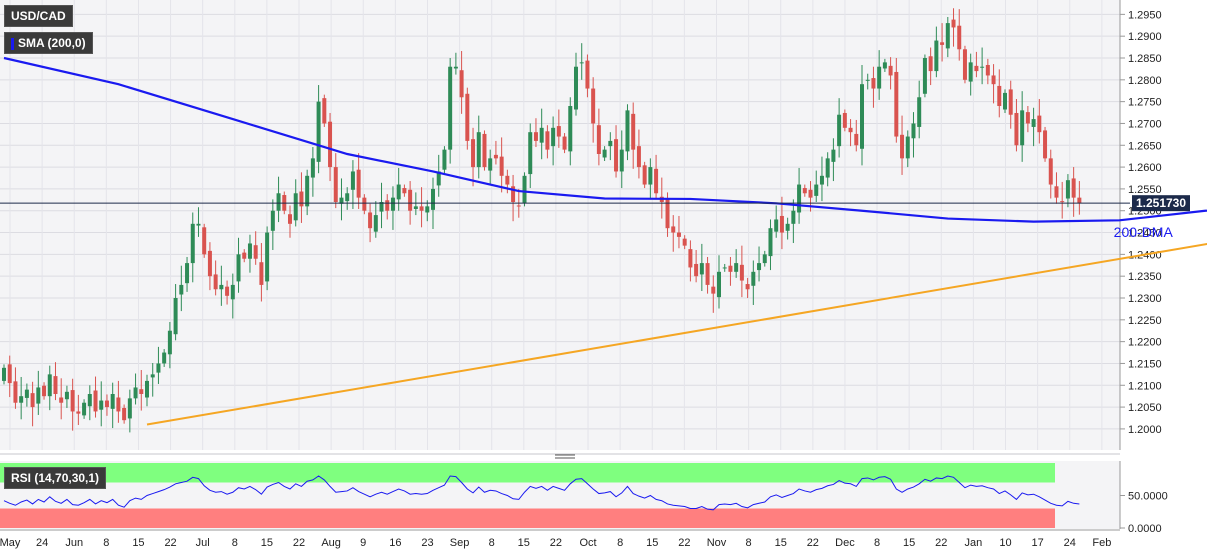  What do you see at coordinates (1145, 81) in the screenshot?
I see `price-tick-label: 1.2800` at bounding box center [1145, 81].